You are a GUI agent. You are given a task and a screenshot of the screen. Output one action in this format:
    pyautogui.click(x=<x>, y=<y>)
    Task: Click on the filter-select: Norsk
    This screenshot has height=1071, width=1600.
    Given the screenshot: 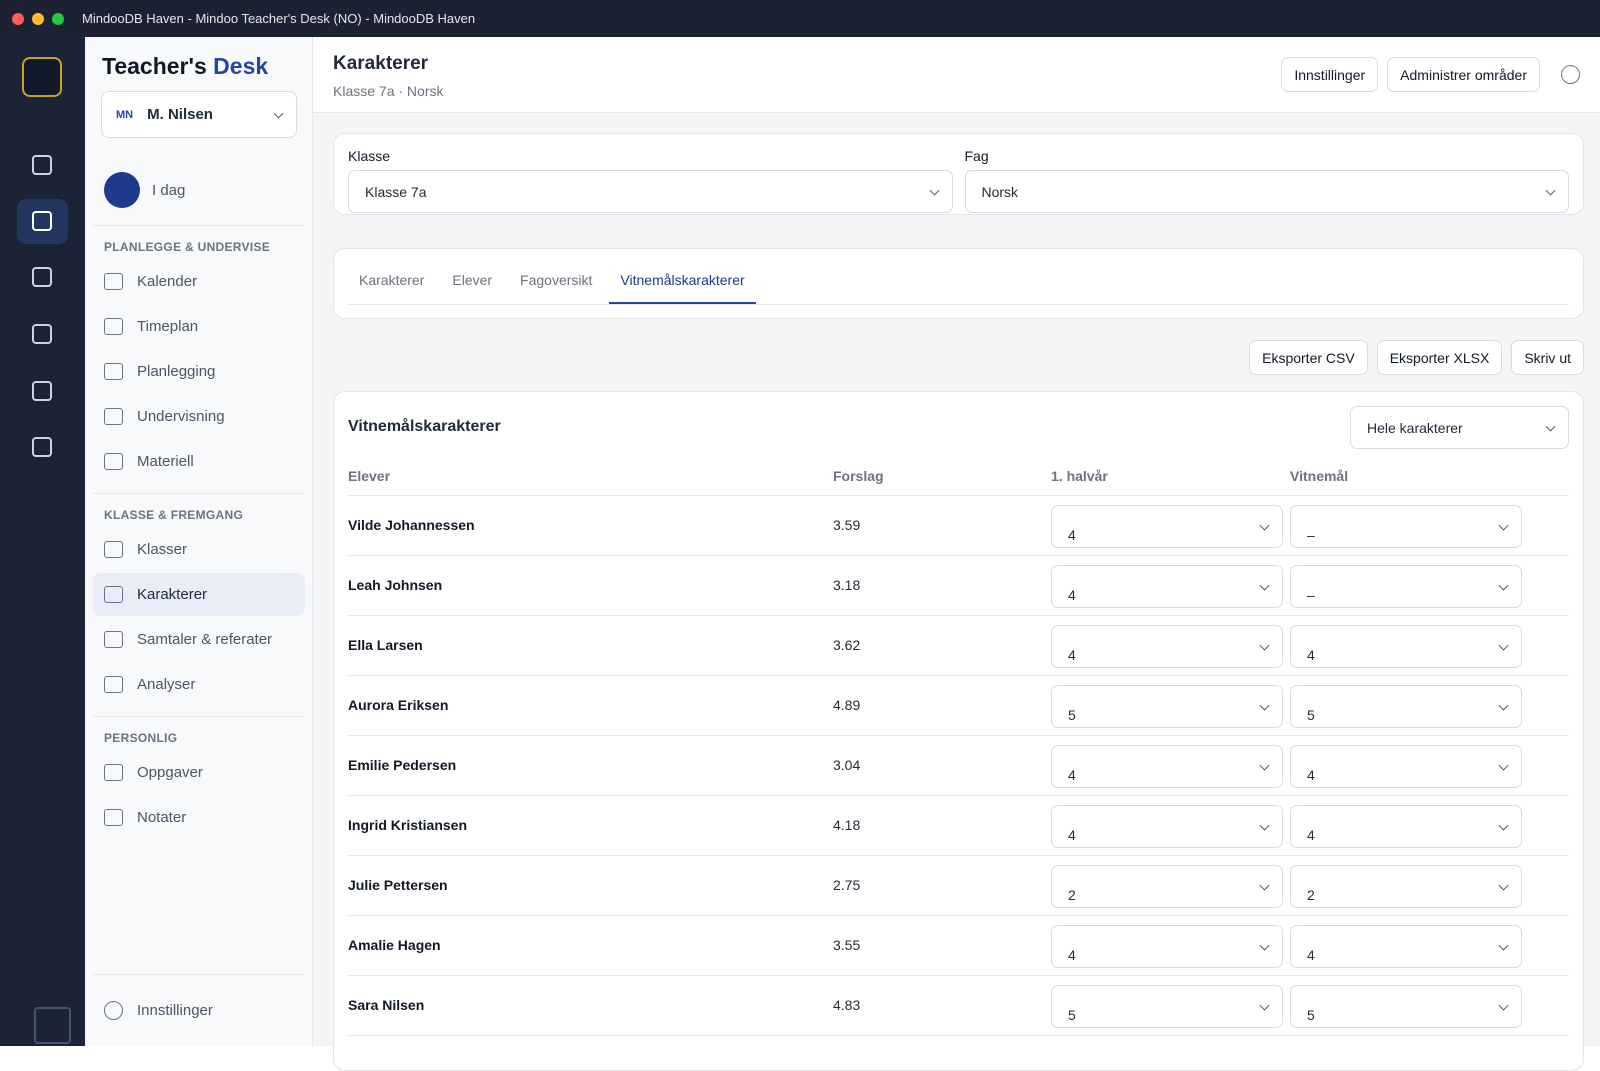 What is the action you would take?
    pyautogui.click(x=1266, y=191)
    